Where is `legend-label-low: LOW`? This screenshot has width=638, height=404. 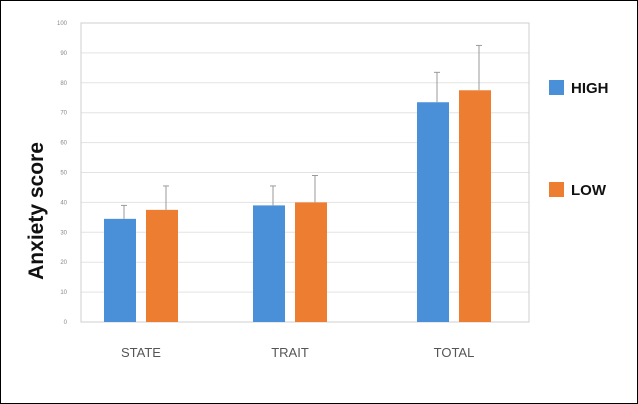
legend-label-low: LOW is located at coordinates (589, 190).